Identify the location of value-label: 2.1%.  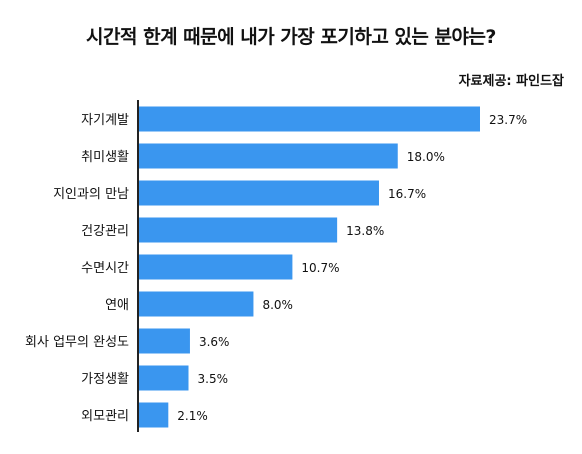
(192, 416).